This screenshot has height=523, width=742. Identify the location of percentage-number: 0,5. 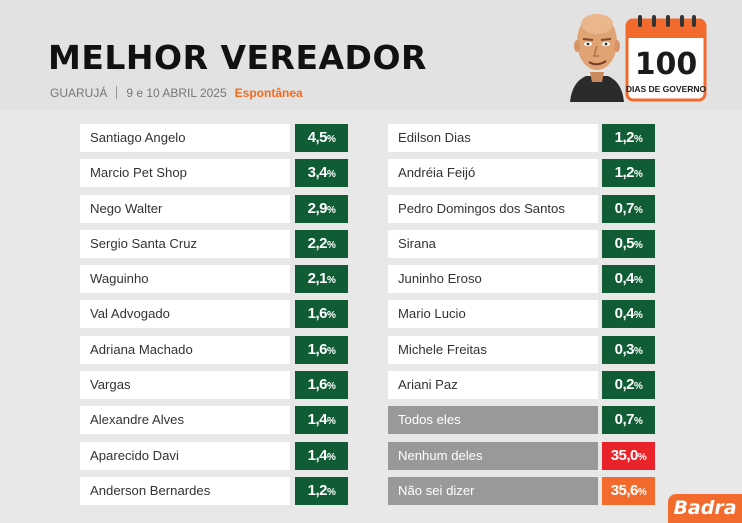
(624, 243).